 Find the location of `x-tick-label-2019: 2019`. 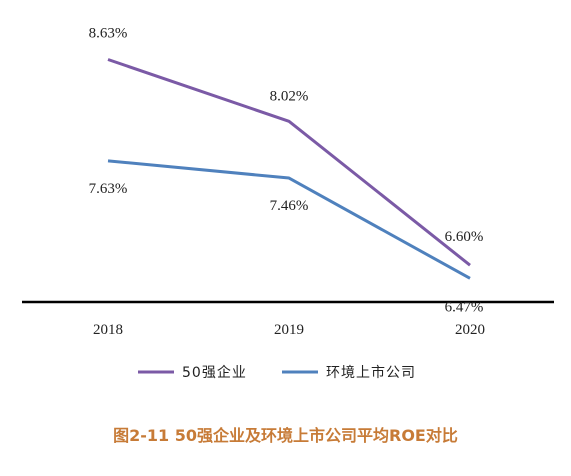

x-tick-label-2019: 2019 is located at coordinates (289, 330).